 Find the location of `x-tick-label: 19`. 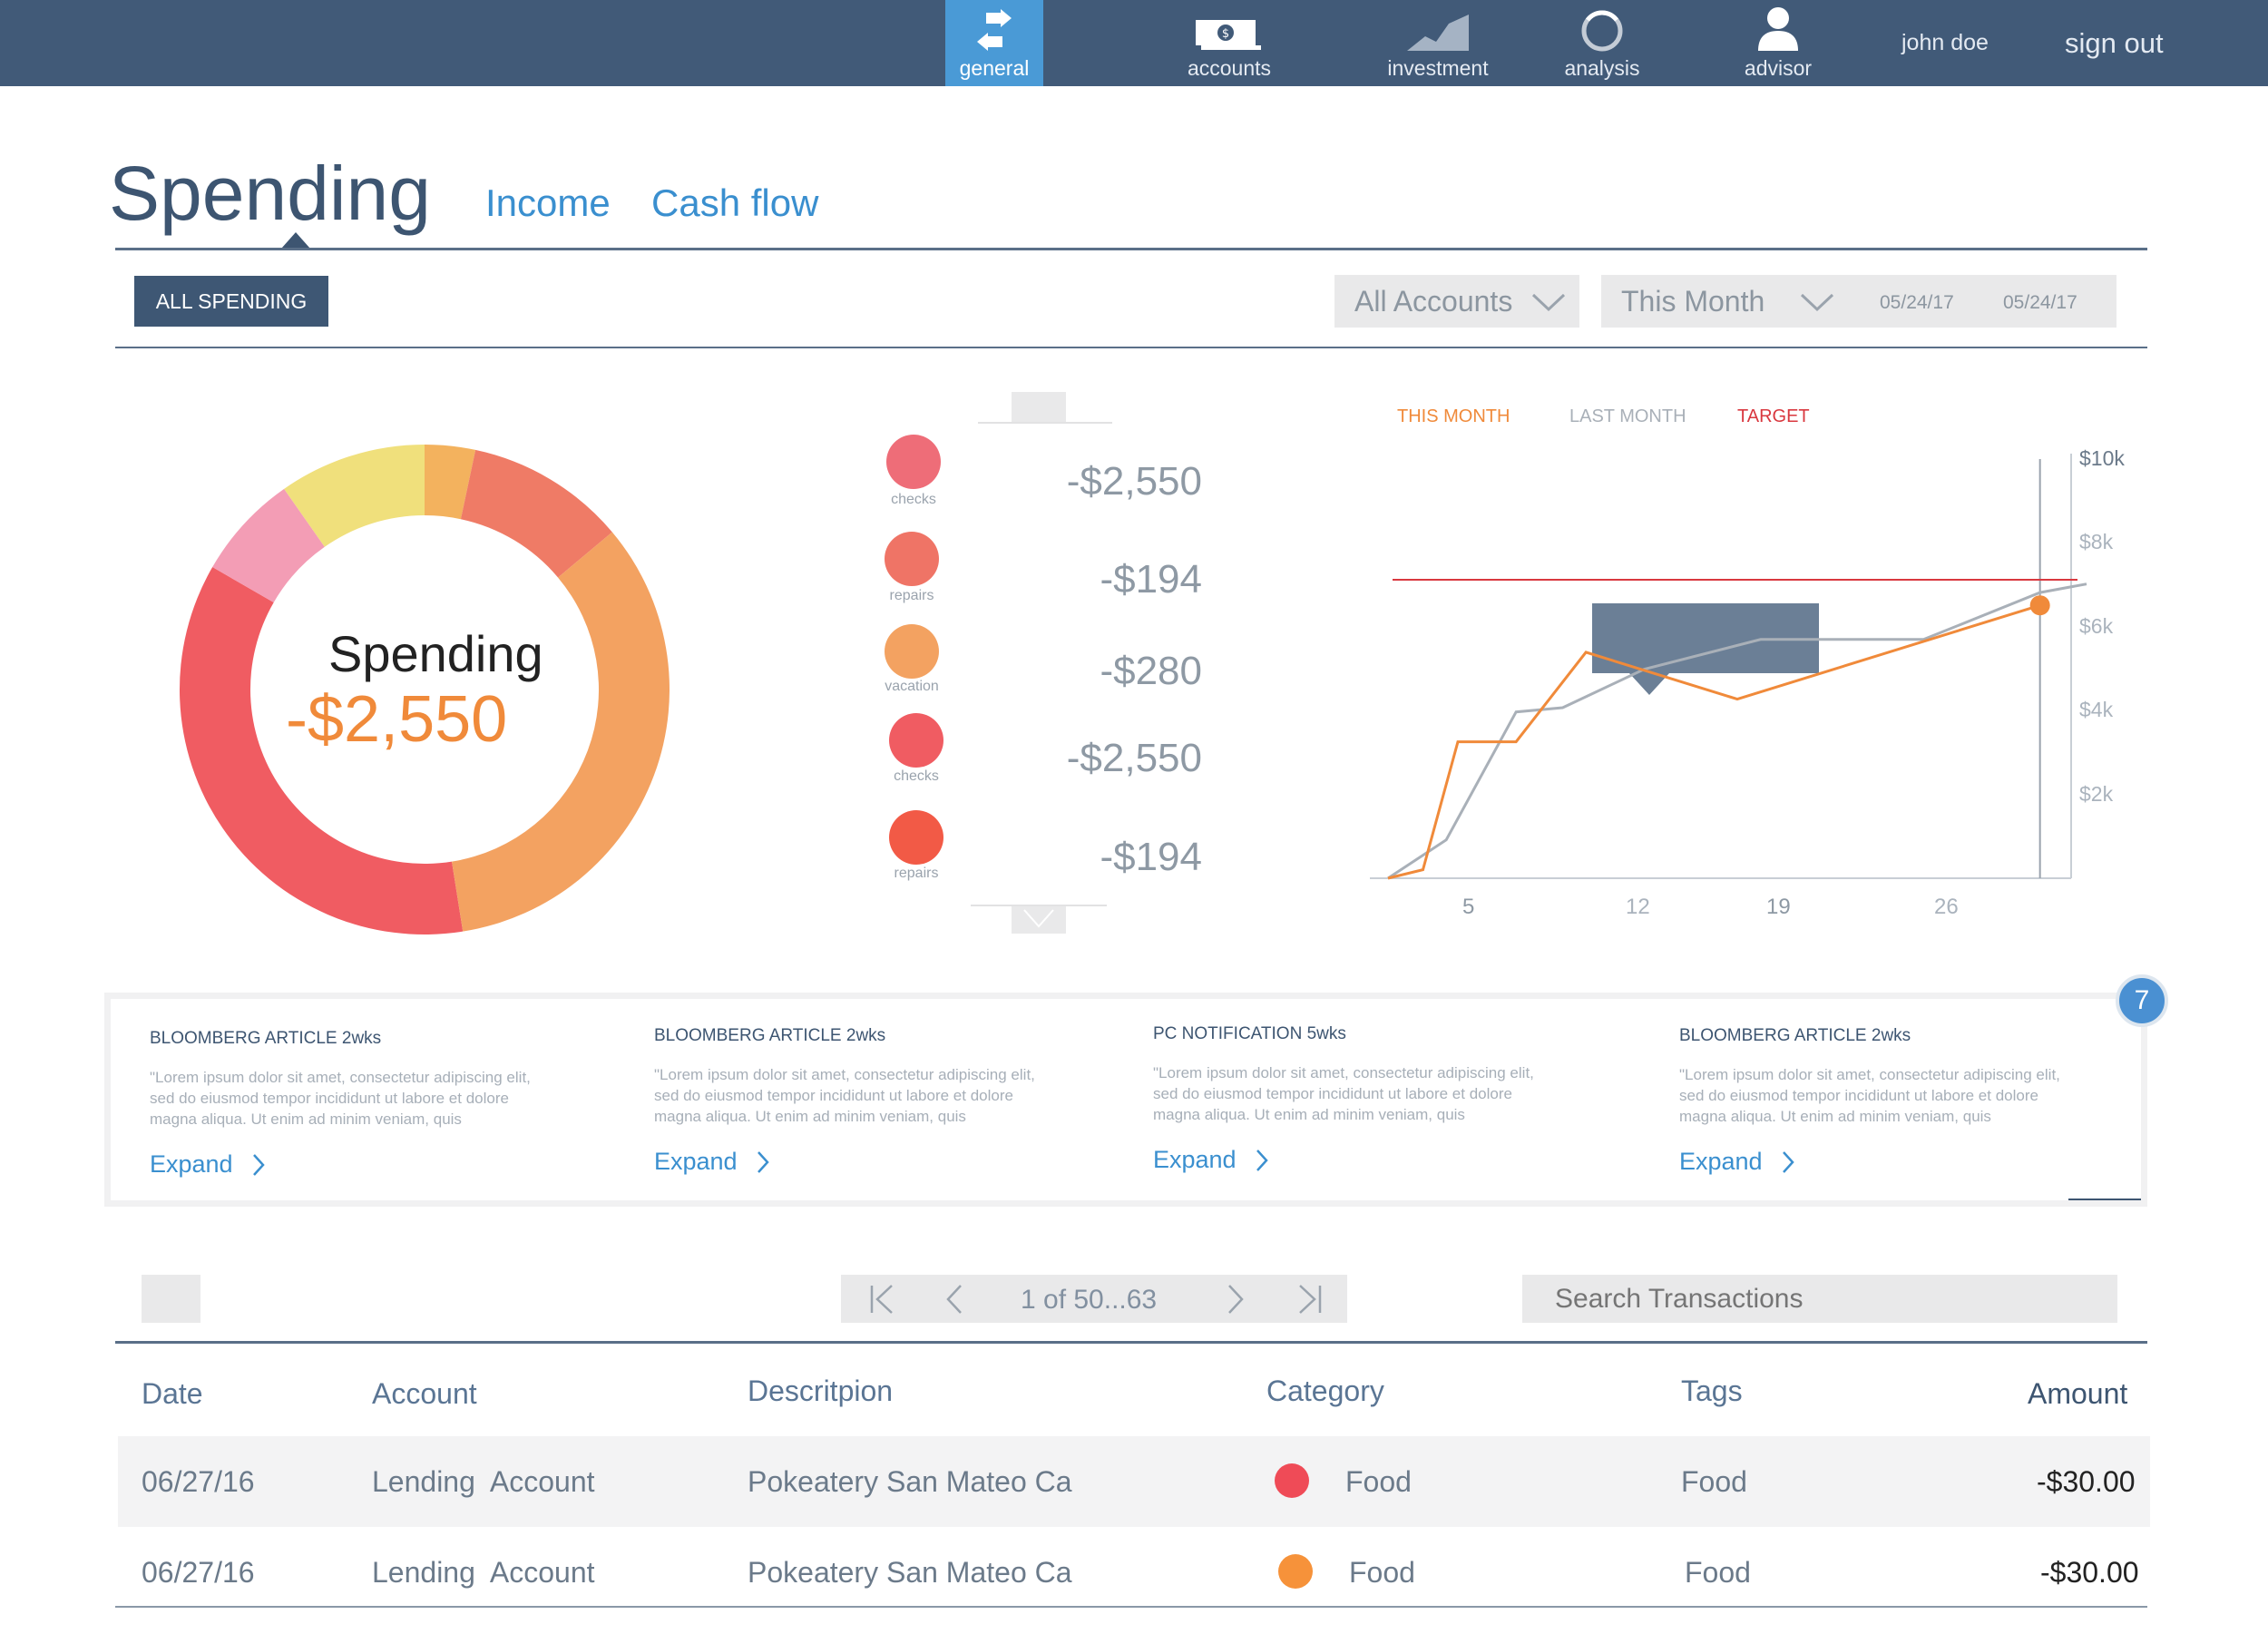

x-tick-label: 19 is located at coordinates (1779, 907).